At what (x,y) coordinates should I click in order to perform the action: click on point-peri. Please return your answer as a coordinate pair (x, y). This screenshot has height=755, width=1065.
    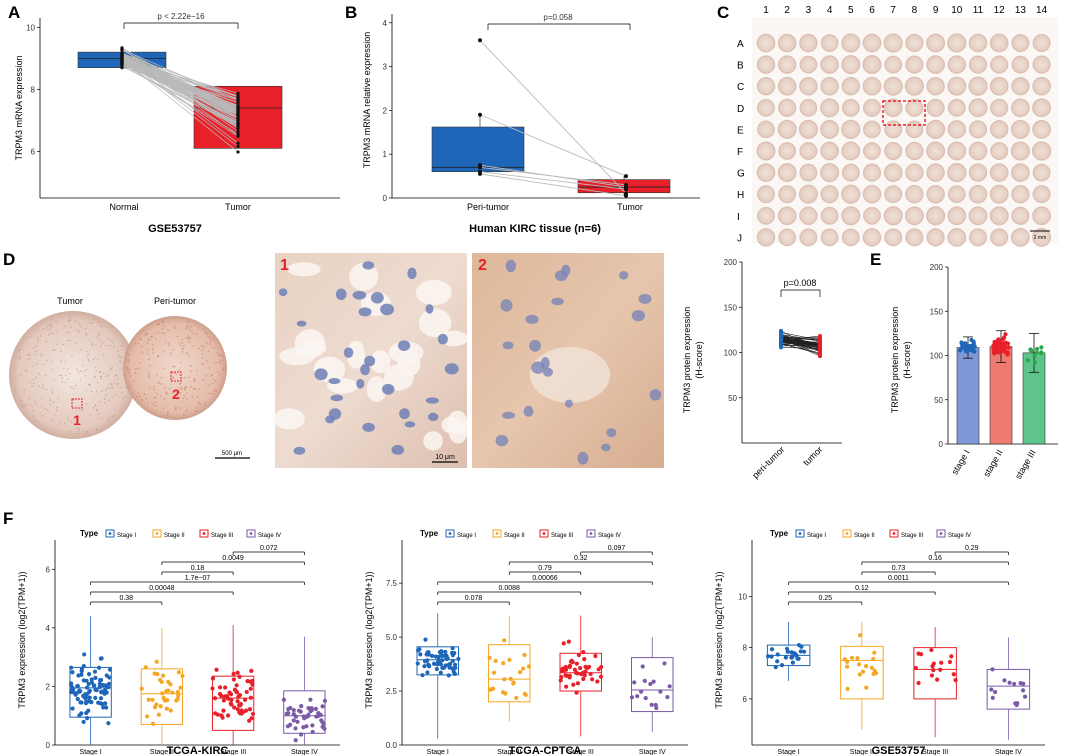
    Looking at the image, I should click on (781, 339).